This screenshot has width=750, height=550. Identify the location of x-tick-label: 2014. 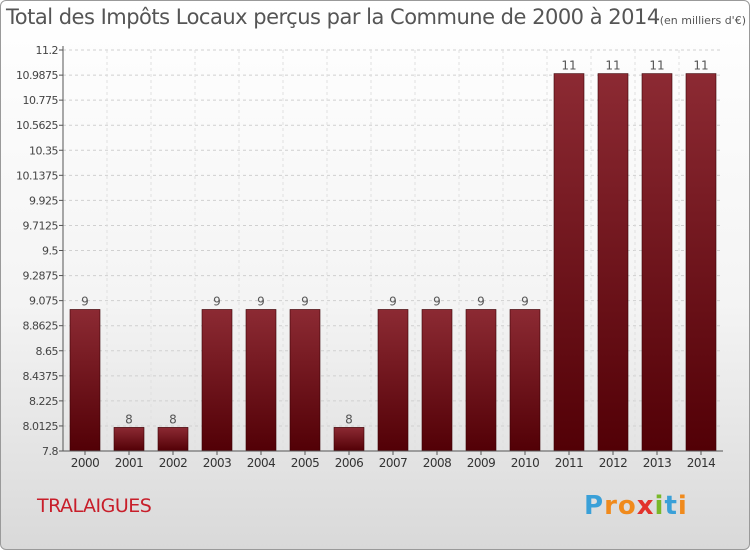
(701, 463).